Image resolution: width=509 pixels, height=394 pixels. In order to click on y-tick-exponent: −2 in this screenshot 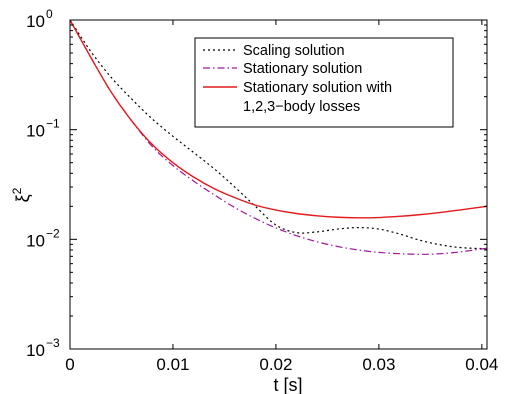, I will do `click(53, 233)`.